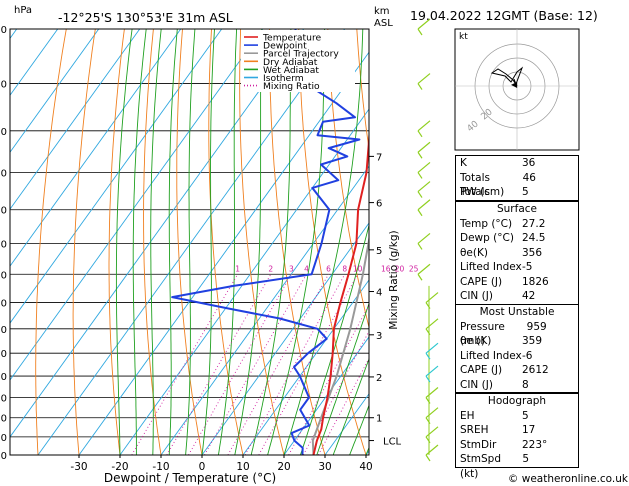 Image resolution: width=629 pixels, height=486 pixels. Describe the element at coordinates (290, 62) in the screenshot. I see `legend-label: Dry Adiabat` at that location.